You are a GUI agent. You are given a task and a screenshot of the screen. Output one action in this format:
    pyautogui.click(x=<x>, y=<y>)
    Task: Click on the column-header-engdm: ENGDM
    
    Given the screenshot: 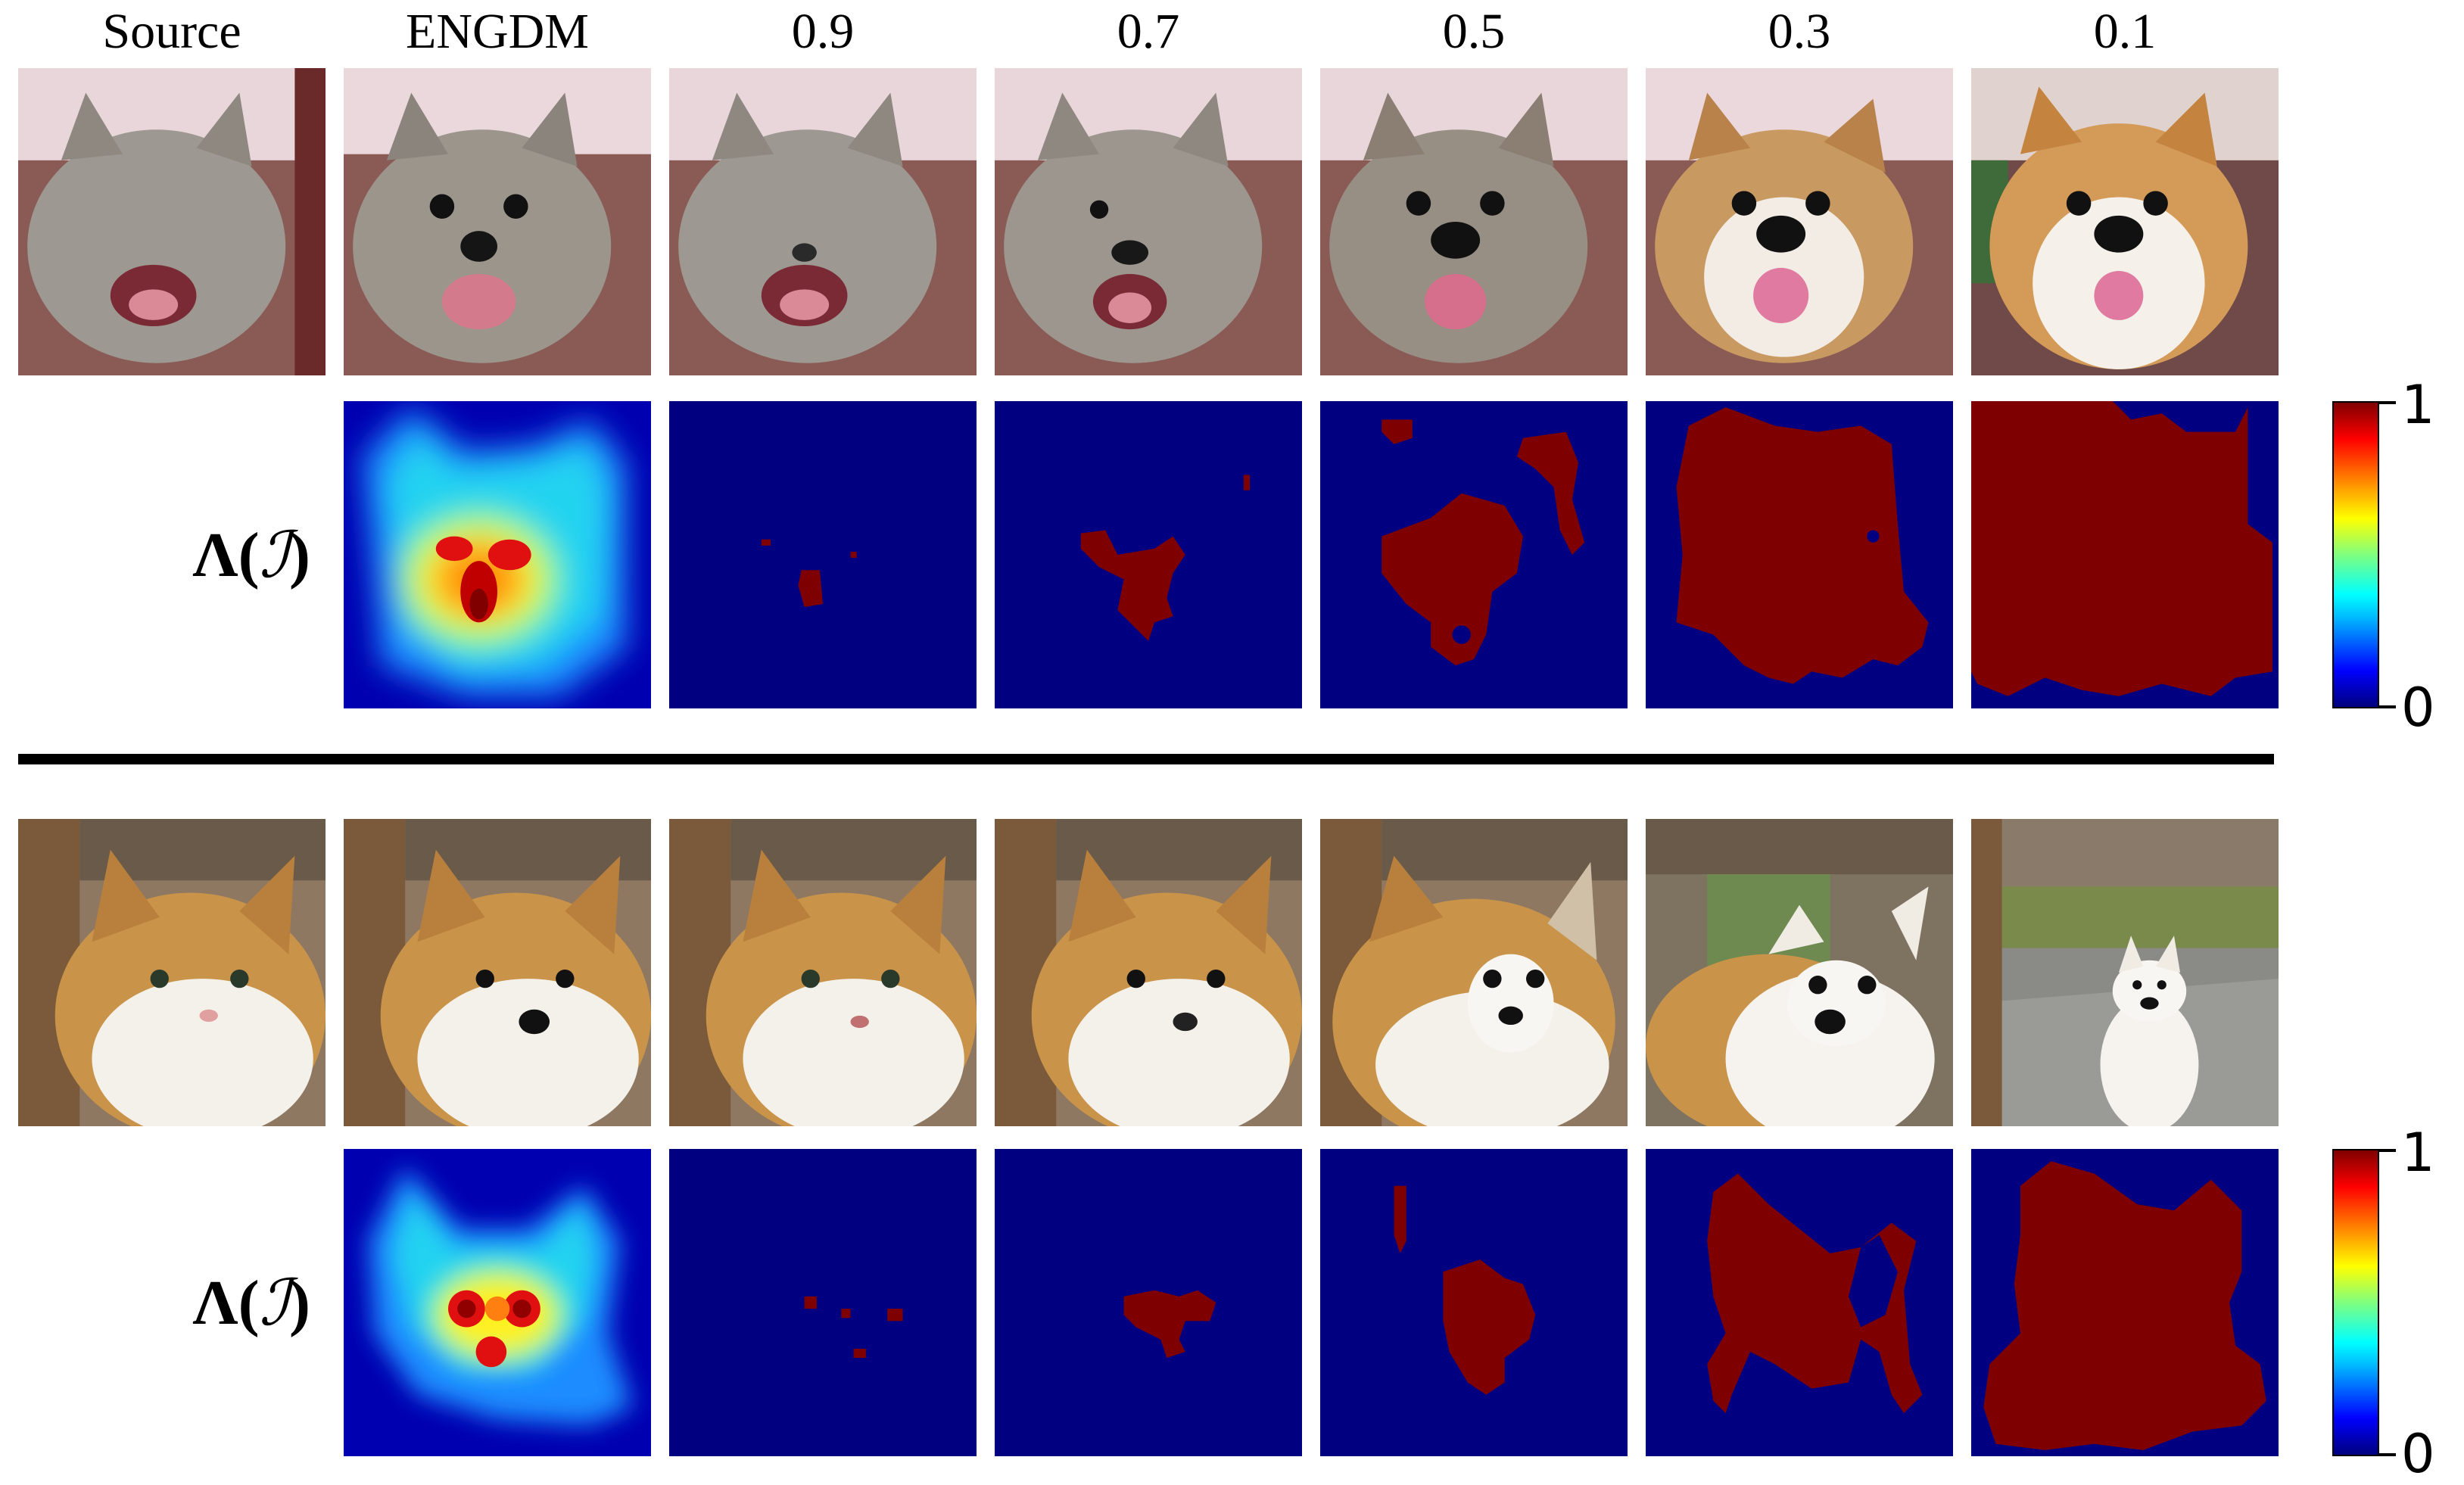 What is the action you would take?
    pyautogui.click(x=497, y=31)
    